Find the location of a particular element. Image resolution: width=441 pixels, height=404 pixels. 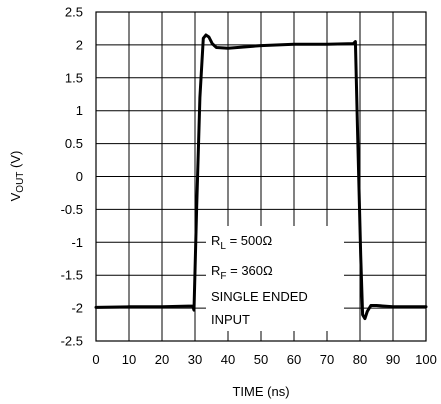

y-axis-title: VOUT (V) is located at coordinates (17, 176).